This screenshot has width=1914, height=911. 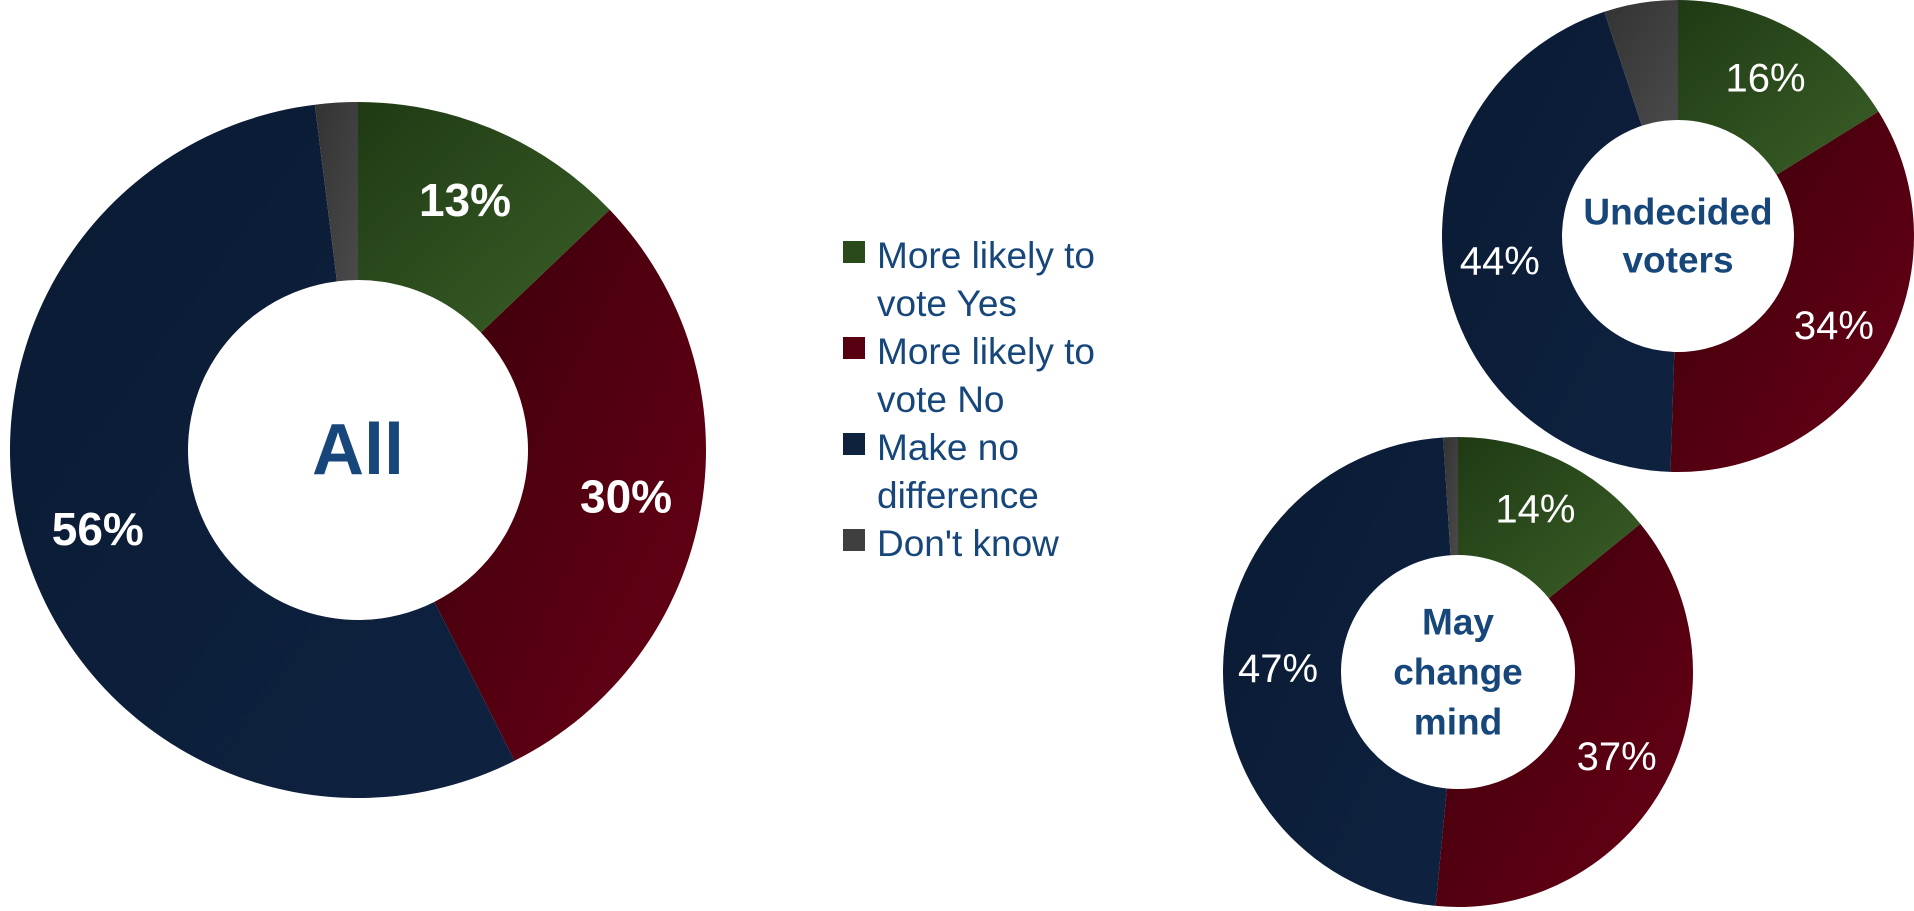 What do you see at coordinates (854, 540) in the screenshot?
I see `legend-swatch-dont-know` at bounding box center [854, 540].